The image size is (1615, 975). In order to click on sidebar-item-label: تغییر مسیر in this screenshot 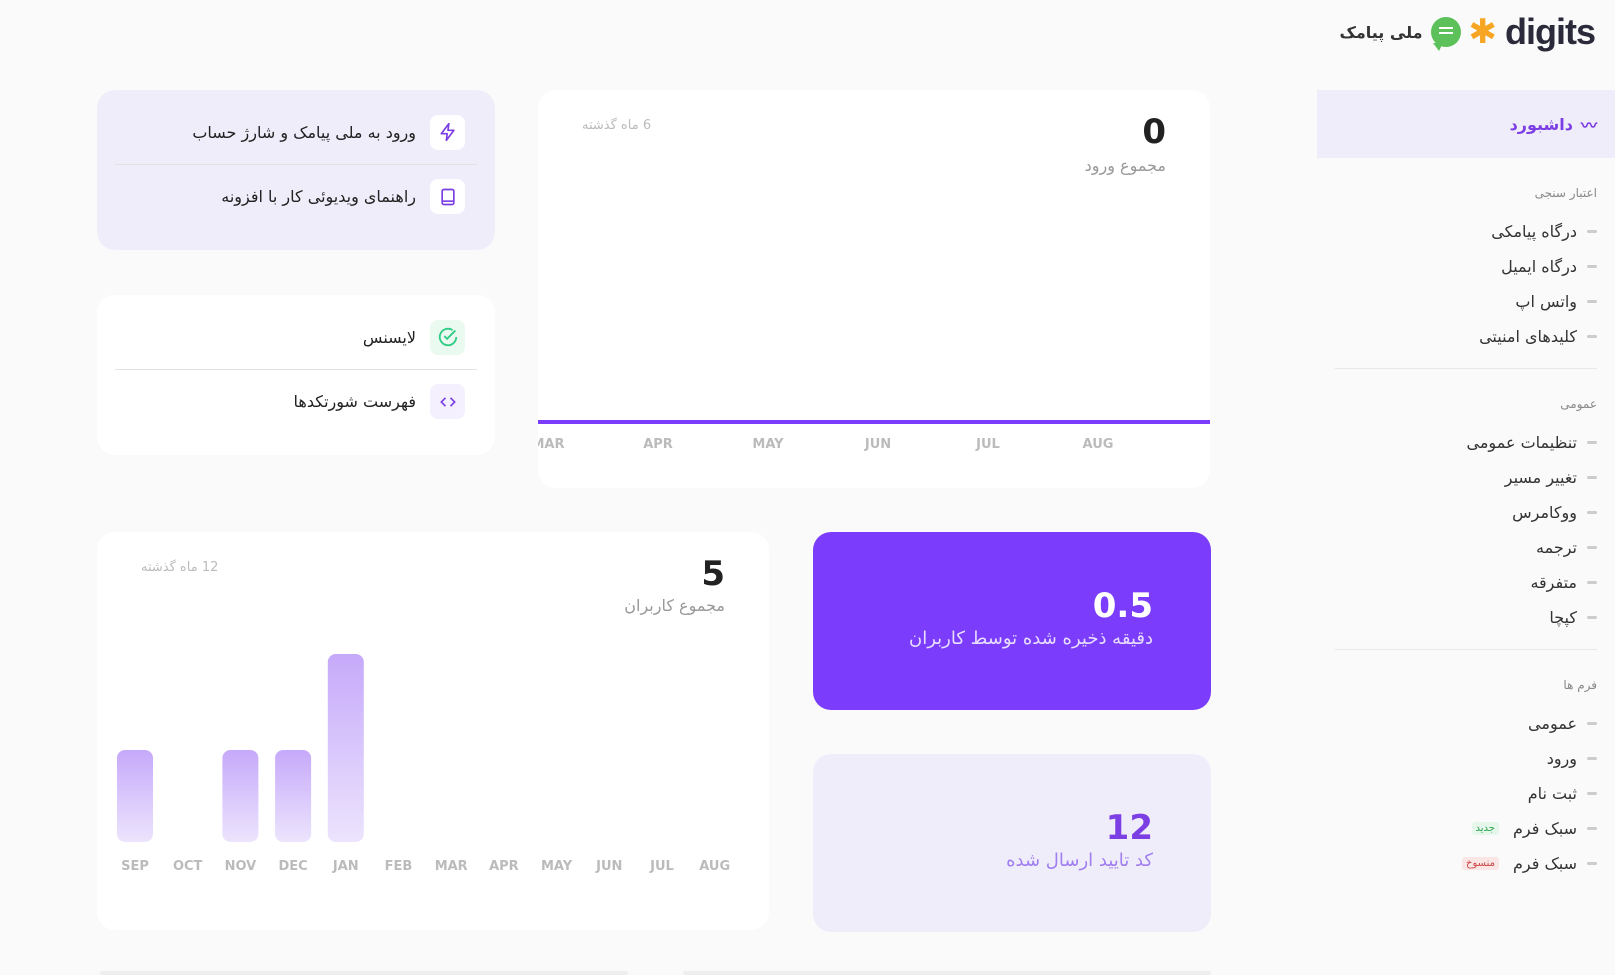, I will do `click(1540, 477)`.